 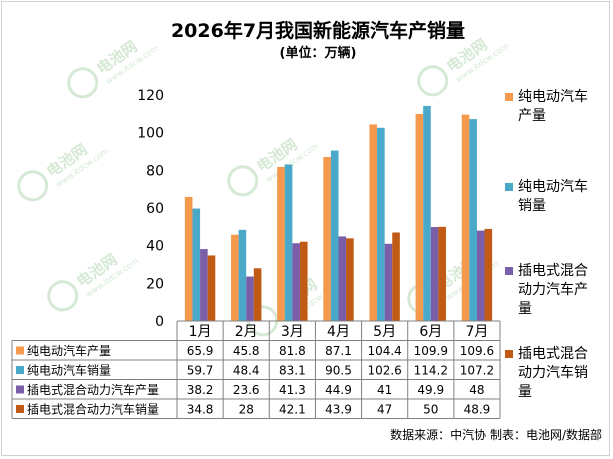 I want to click on data-label: 47, so click(x=384, y=410).